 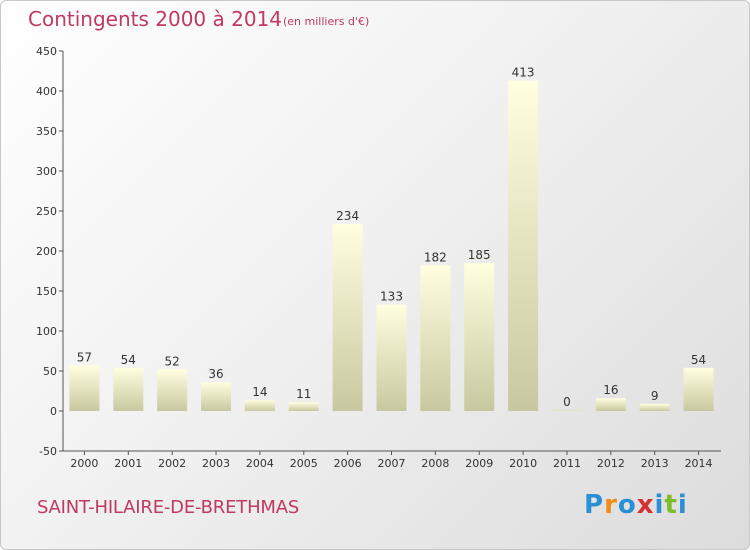 I want to click on bar-value-label: 36, so click(x=215, y=374).